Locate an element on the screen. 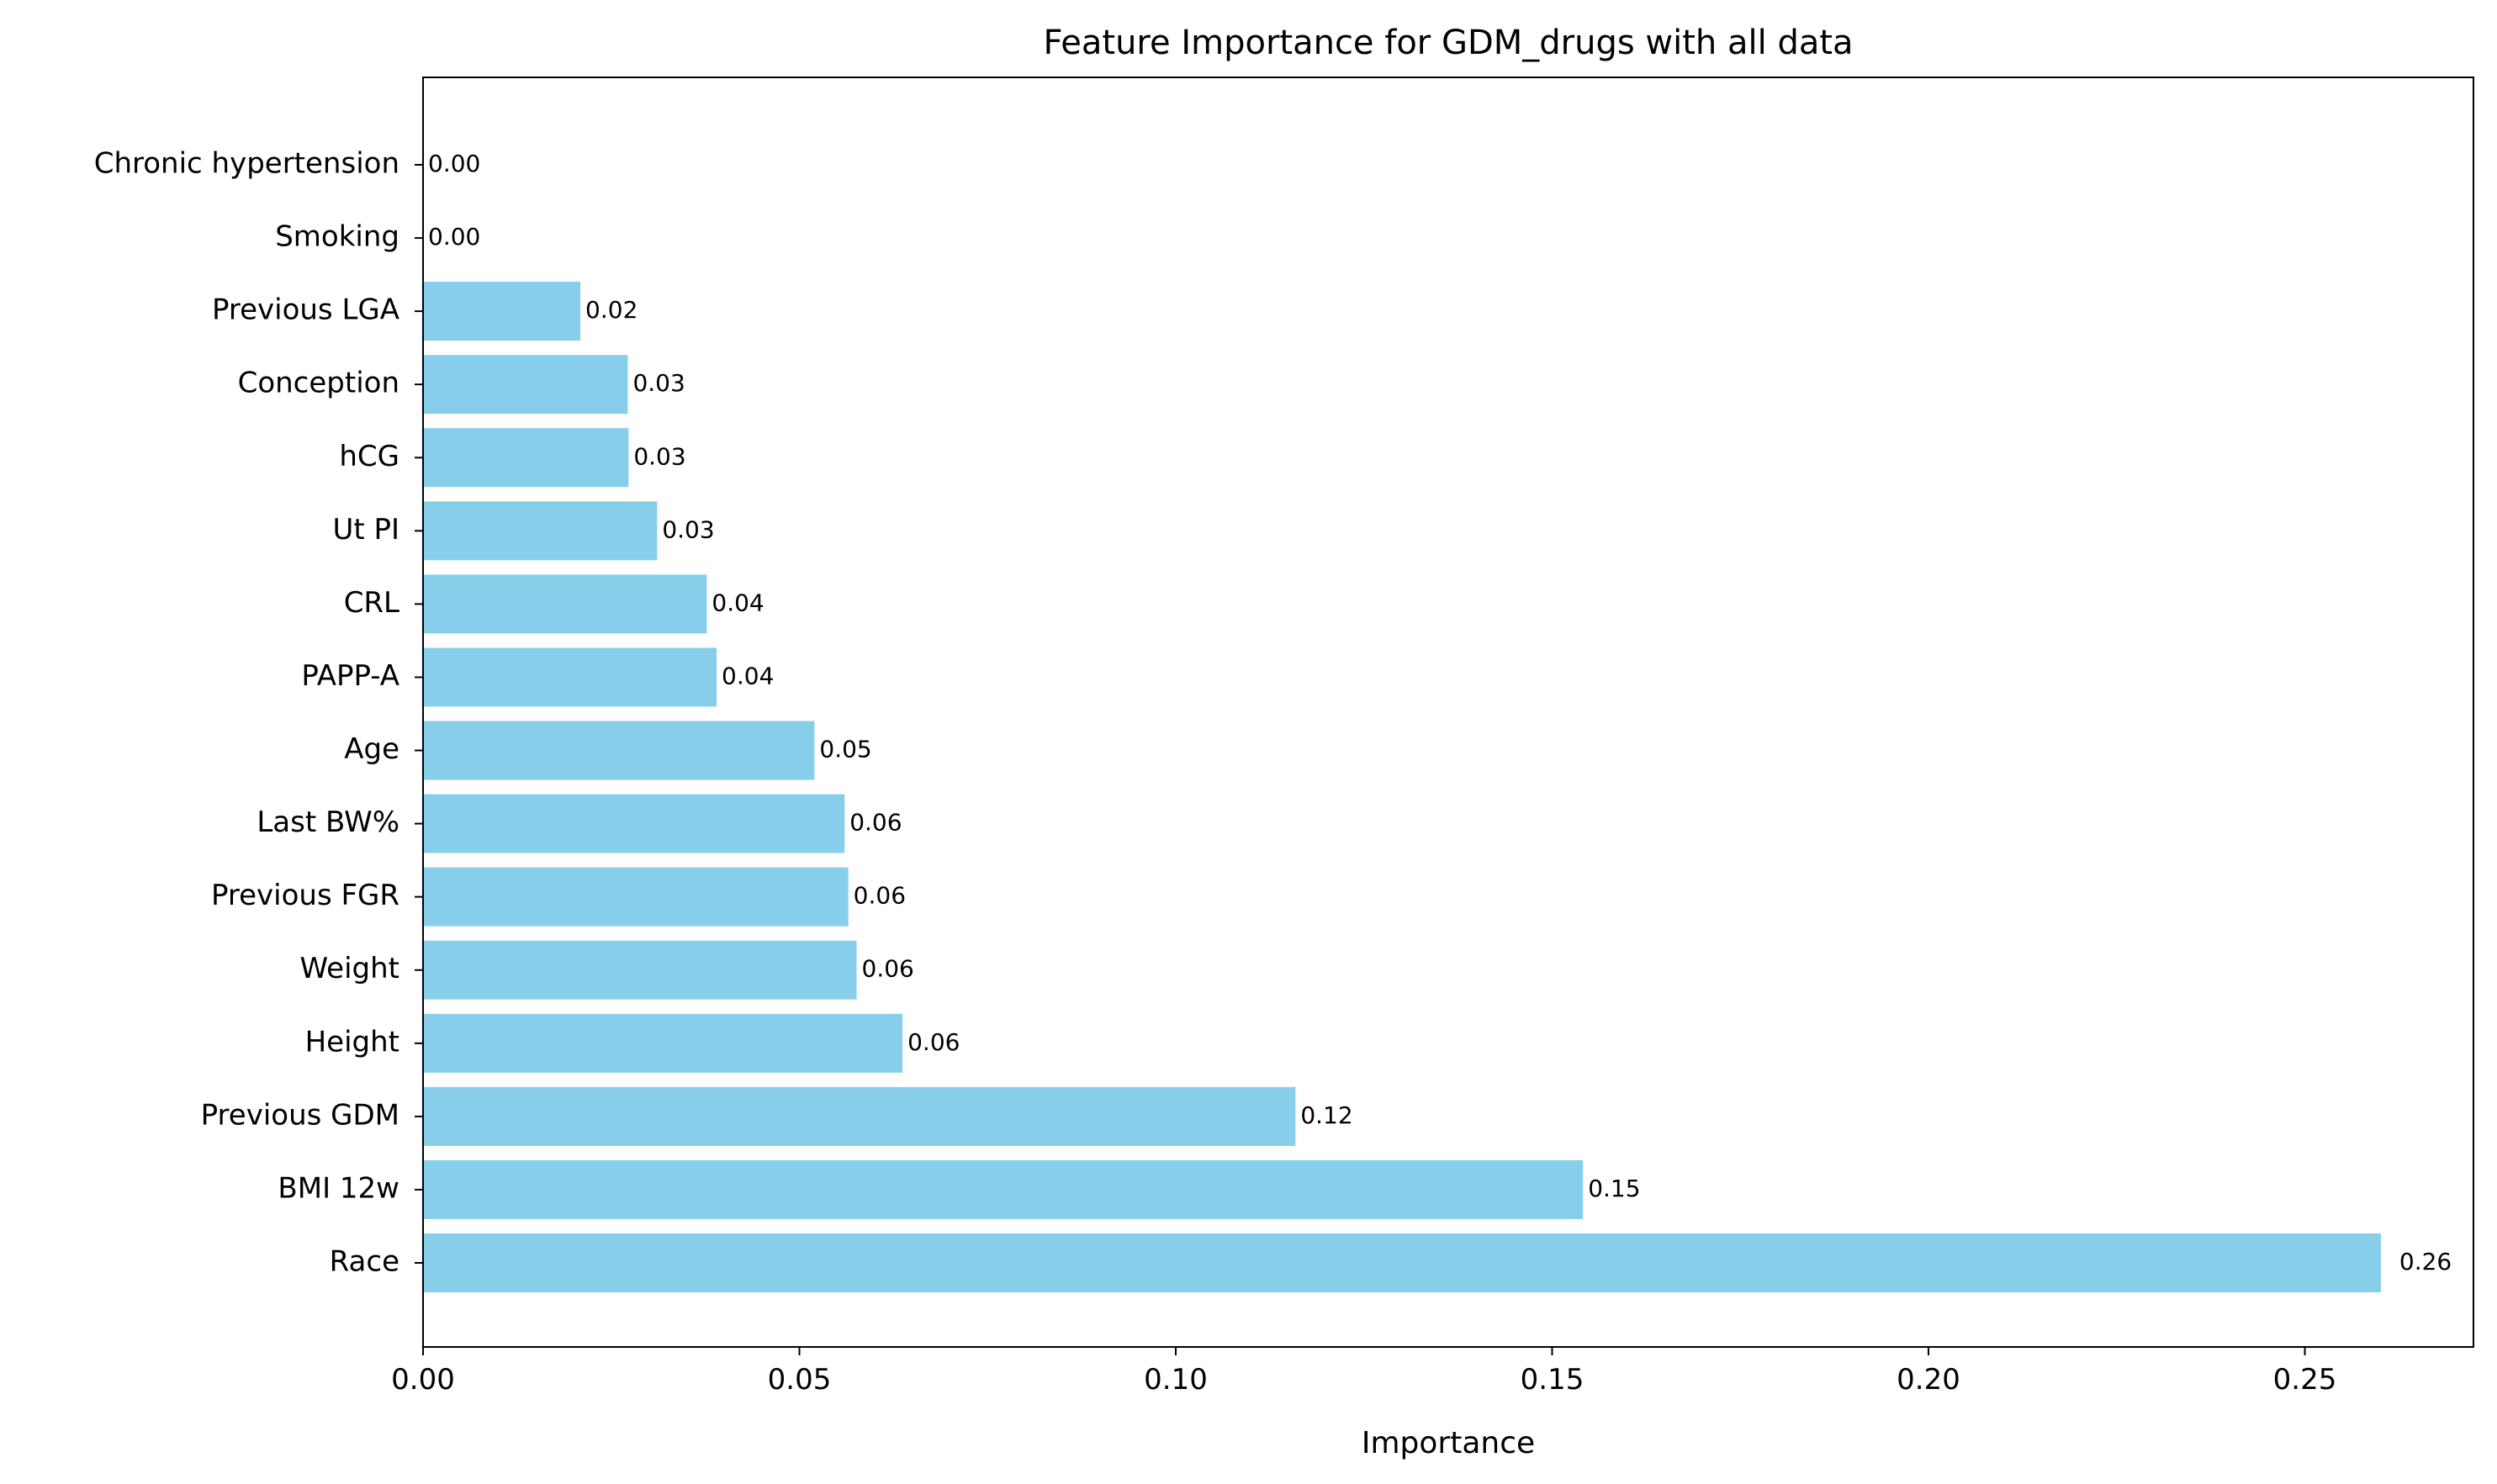  bar-value-label: 0.26 is located at coordinates (2426, 1261).